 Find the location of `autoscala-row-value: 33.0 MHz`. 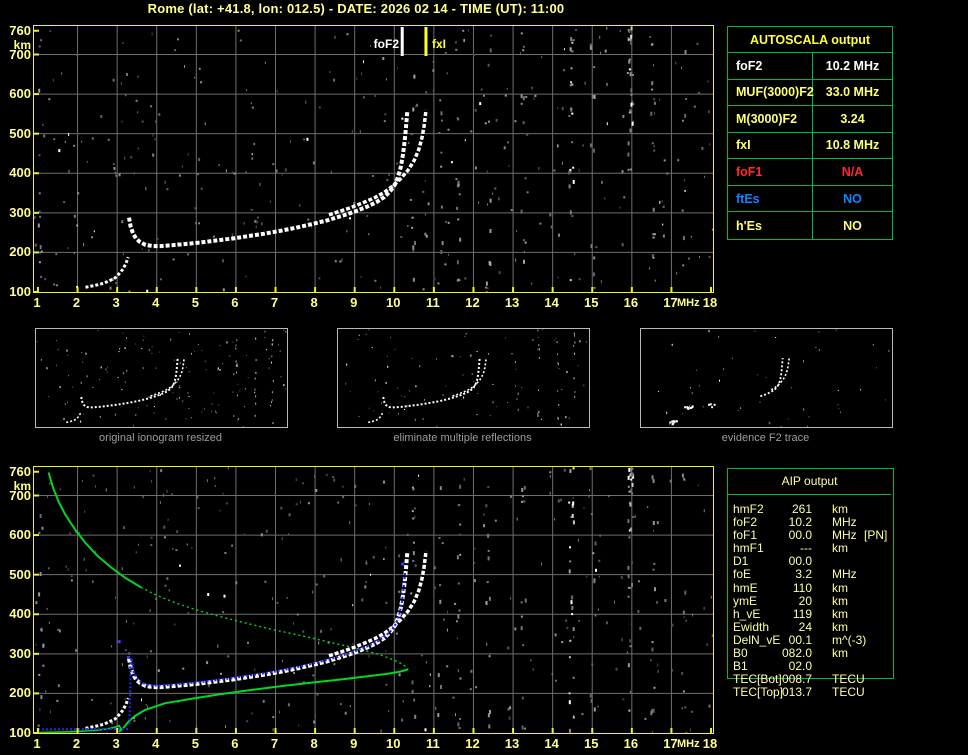

autoscala-row-value: 33.0 MHz is located at coordinates (852, 93).